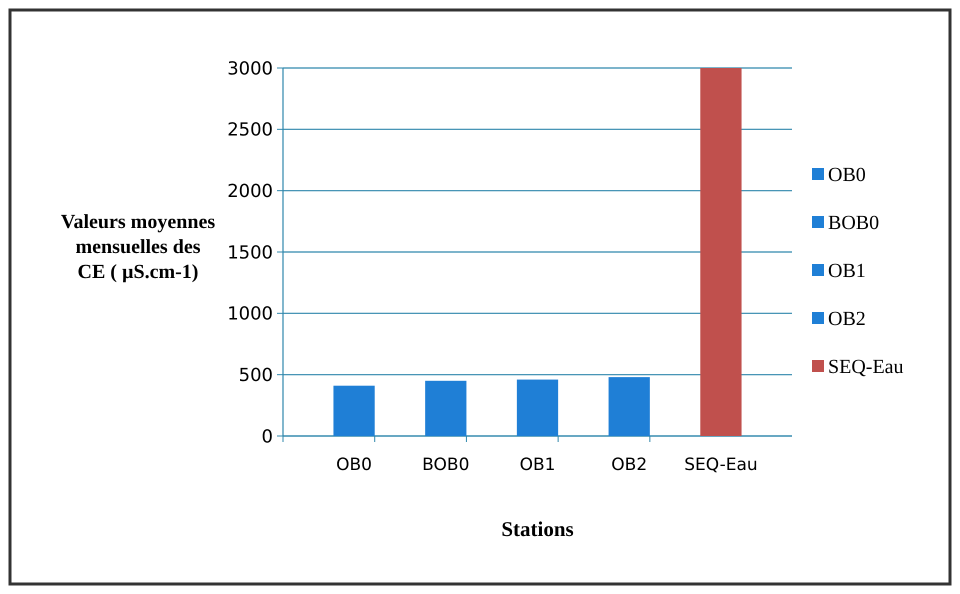  I want to click on y-tick-label: 1000, so click(250, 314).